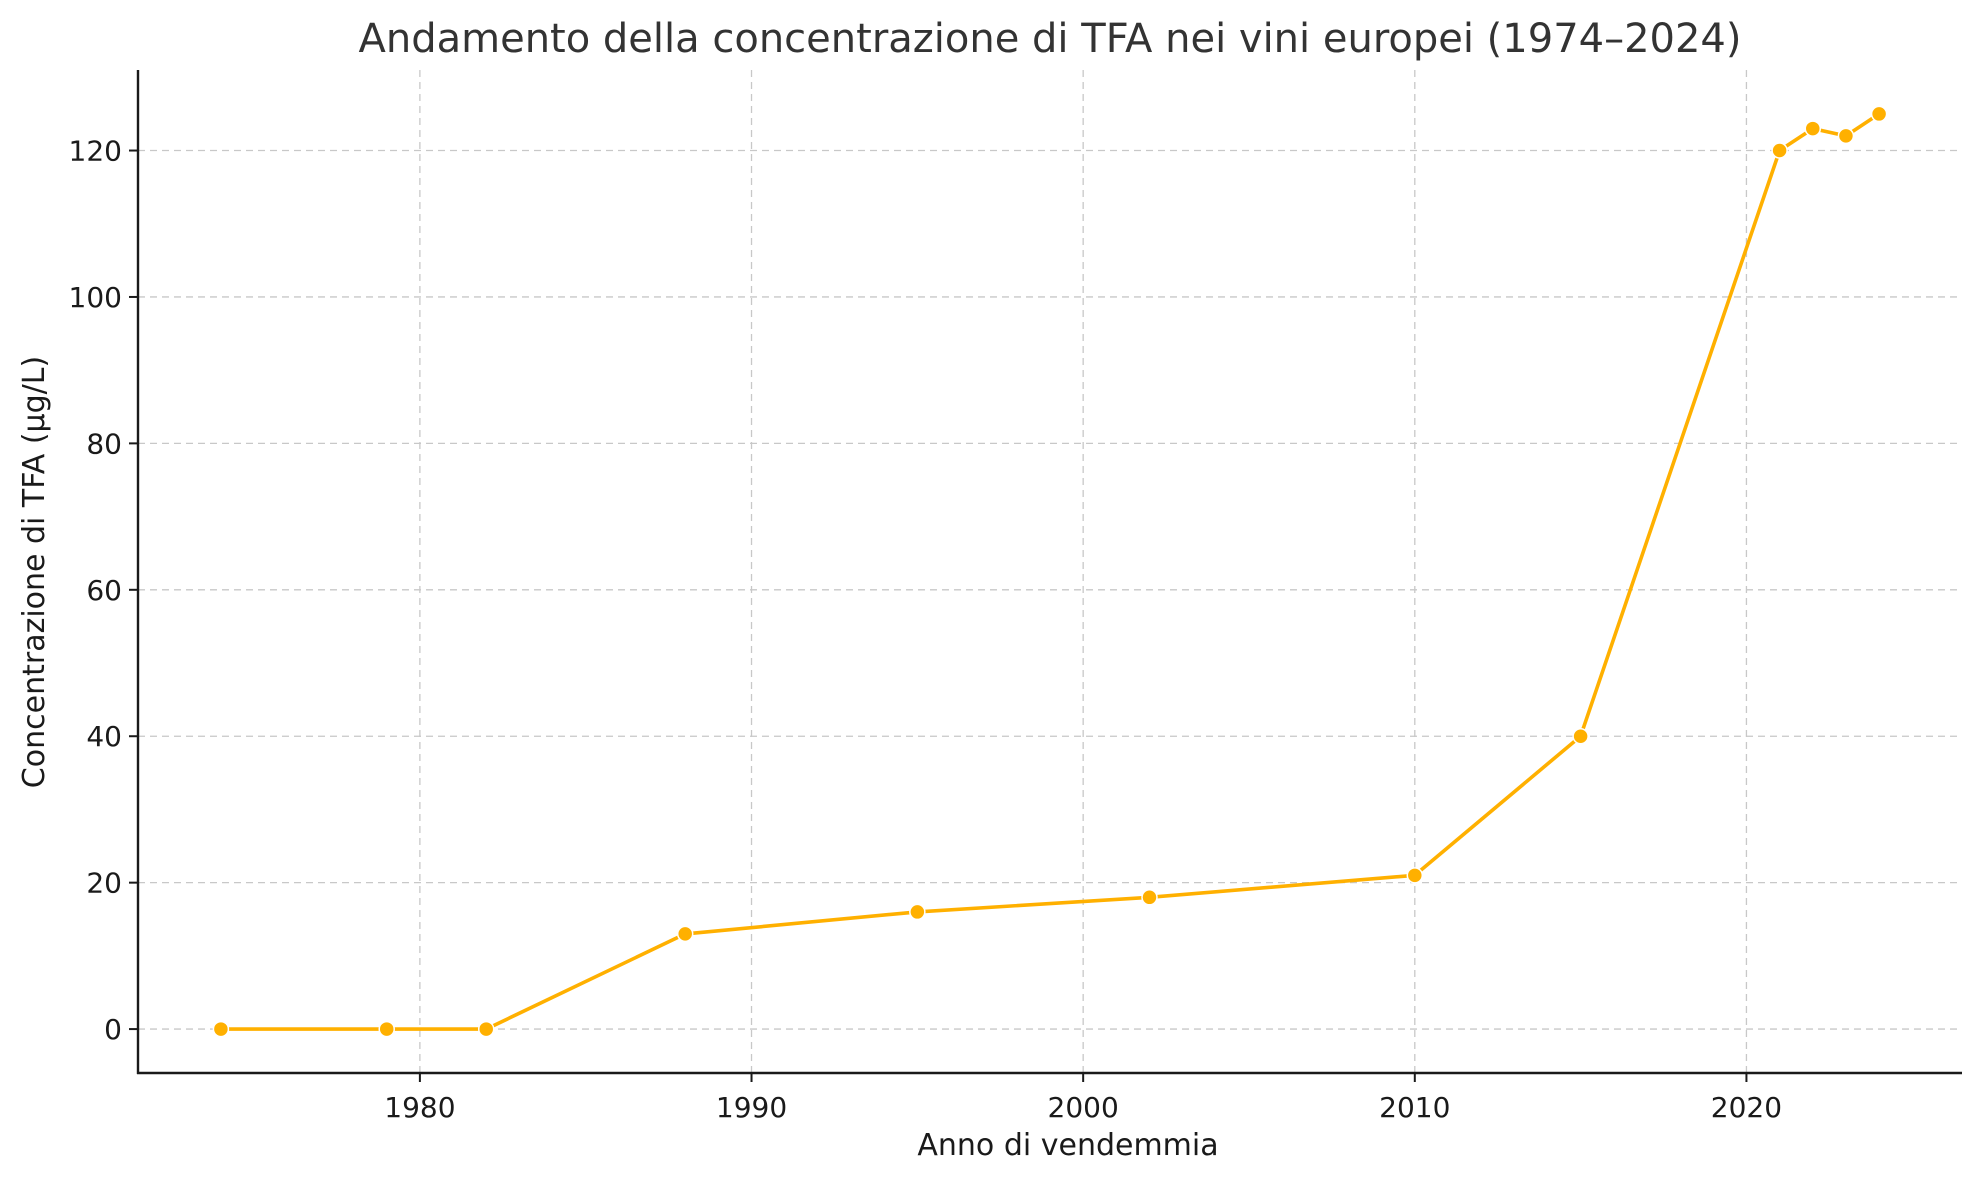 The image size is (1979, 1180). What do you see at coordinates (104, 883) in the screenshot?
I see `y-tick-label: 20` at bounding box center [104, 883].